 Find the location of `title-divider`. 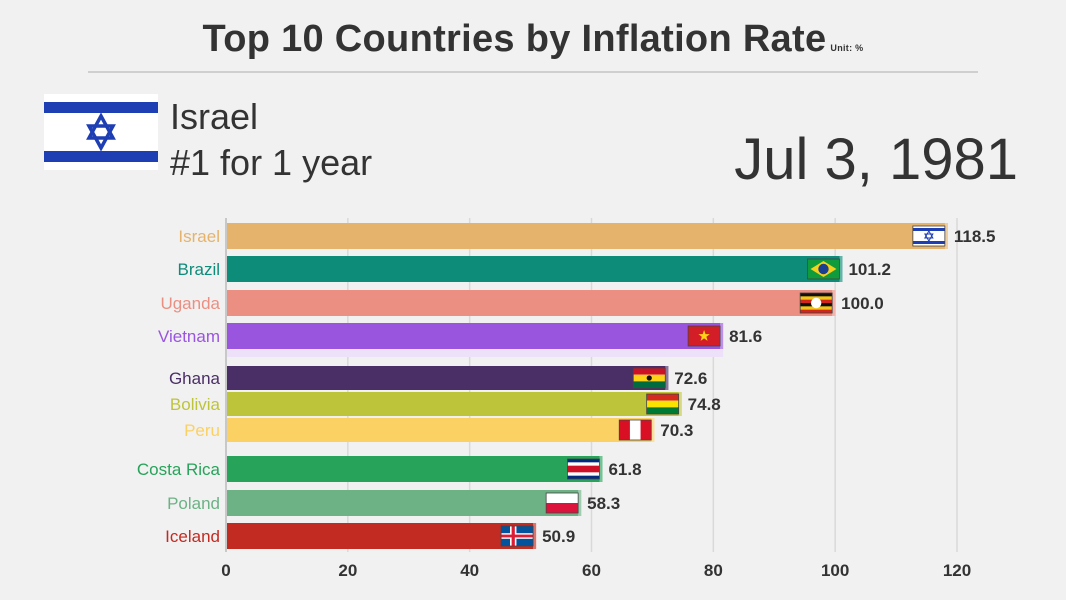

title-divider is located at coordinates (533, 72).